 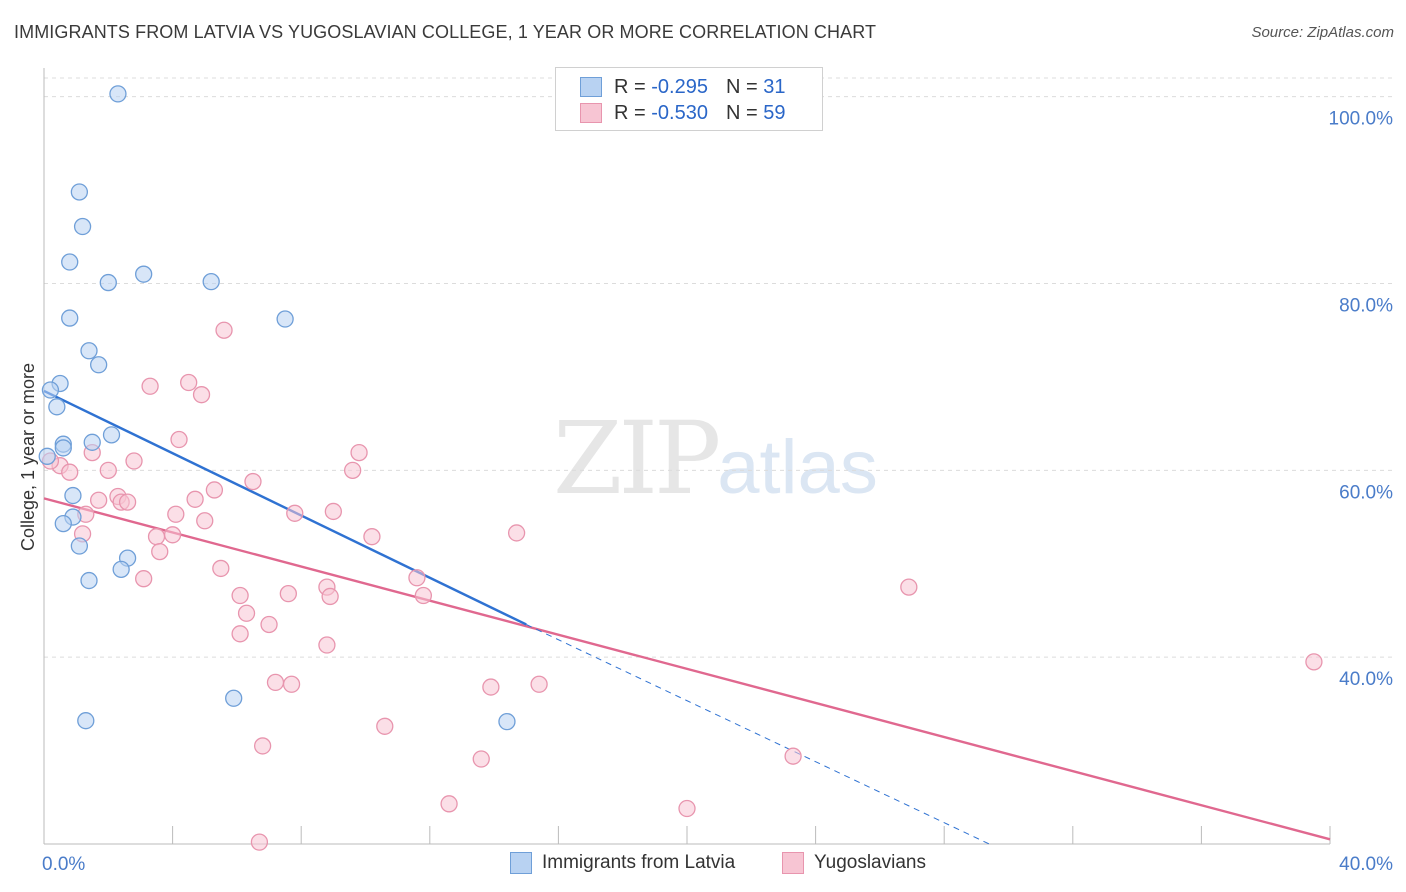 What do you see at coordinates (797, 467) in the screenshot?
I see `watermark-atlas: atlas` at bounding box center [797, 467].